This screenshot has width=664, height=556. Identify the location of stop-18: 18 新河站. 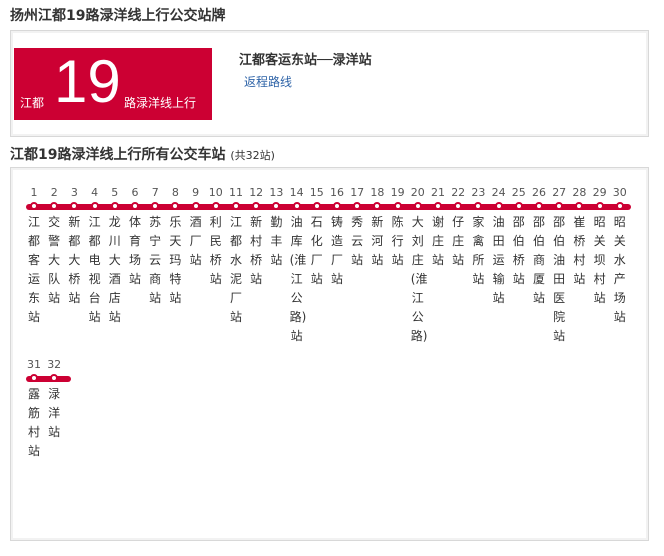
(377, 228).